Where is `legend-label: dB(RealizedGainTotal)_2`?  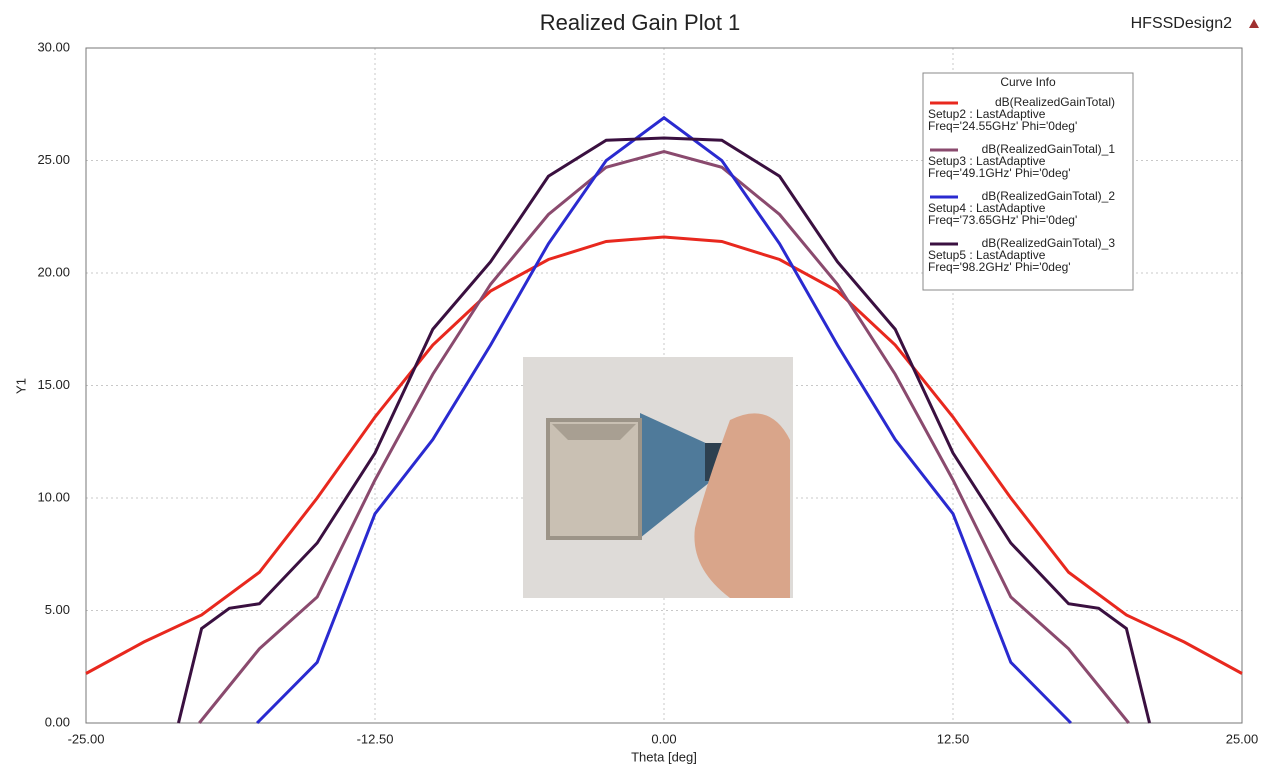
legend-label: dB(RealizedGainTotal)_2 is located at coordinates (1049, 196).